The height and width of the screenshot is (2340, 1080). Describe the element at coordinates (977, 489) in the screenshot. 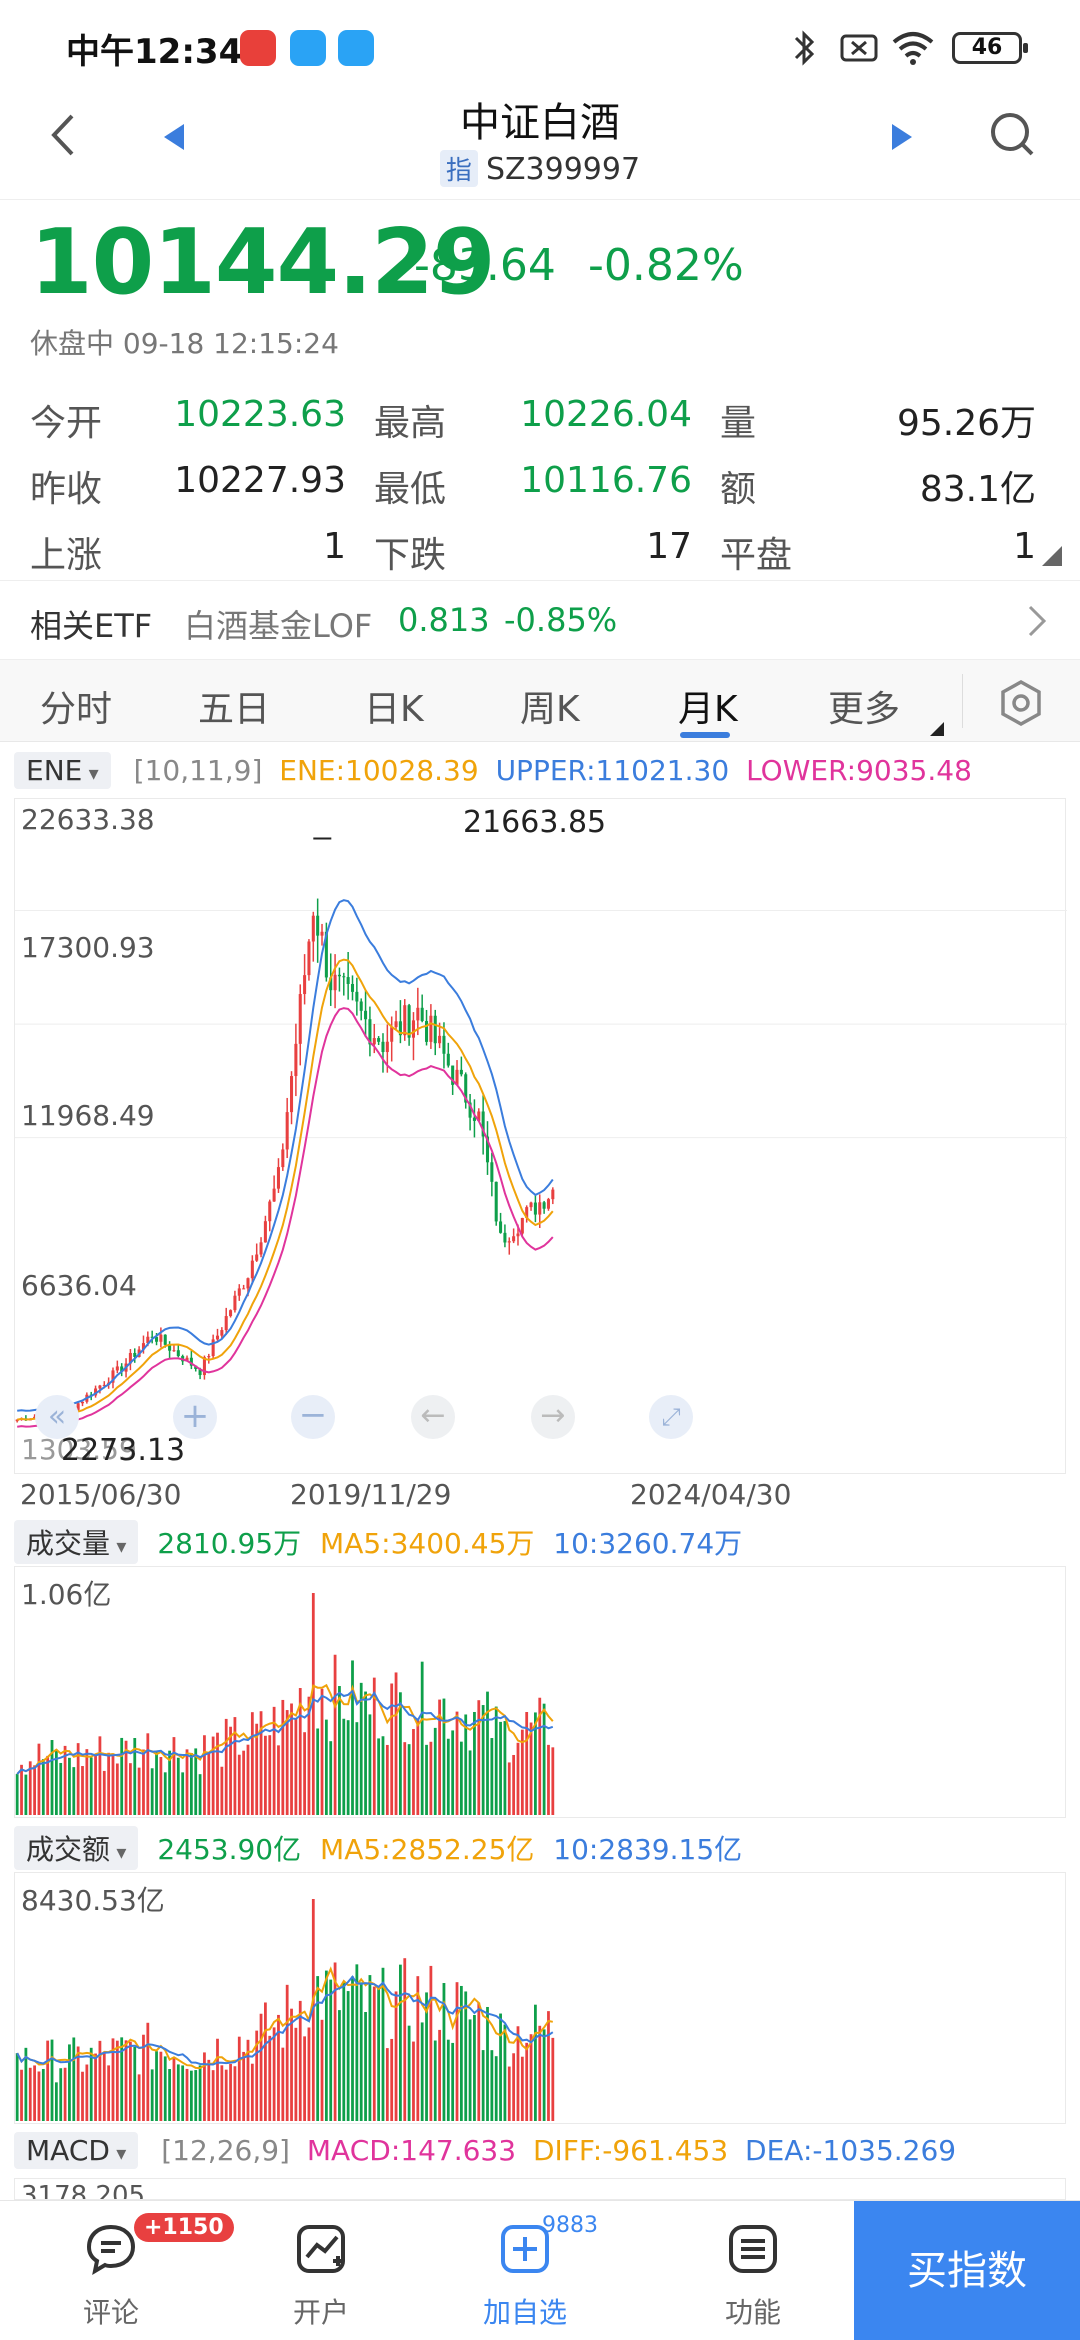

I see `amount-value: 83.1亿` at that location.